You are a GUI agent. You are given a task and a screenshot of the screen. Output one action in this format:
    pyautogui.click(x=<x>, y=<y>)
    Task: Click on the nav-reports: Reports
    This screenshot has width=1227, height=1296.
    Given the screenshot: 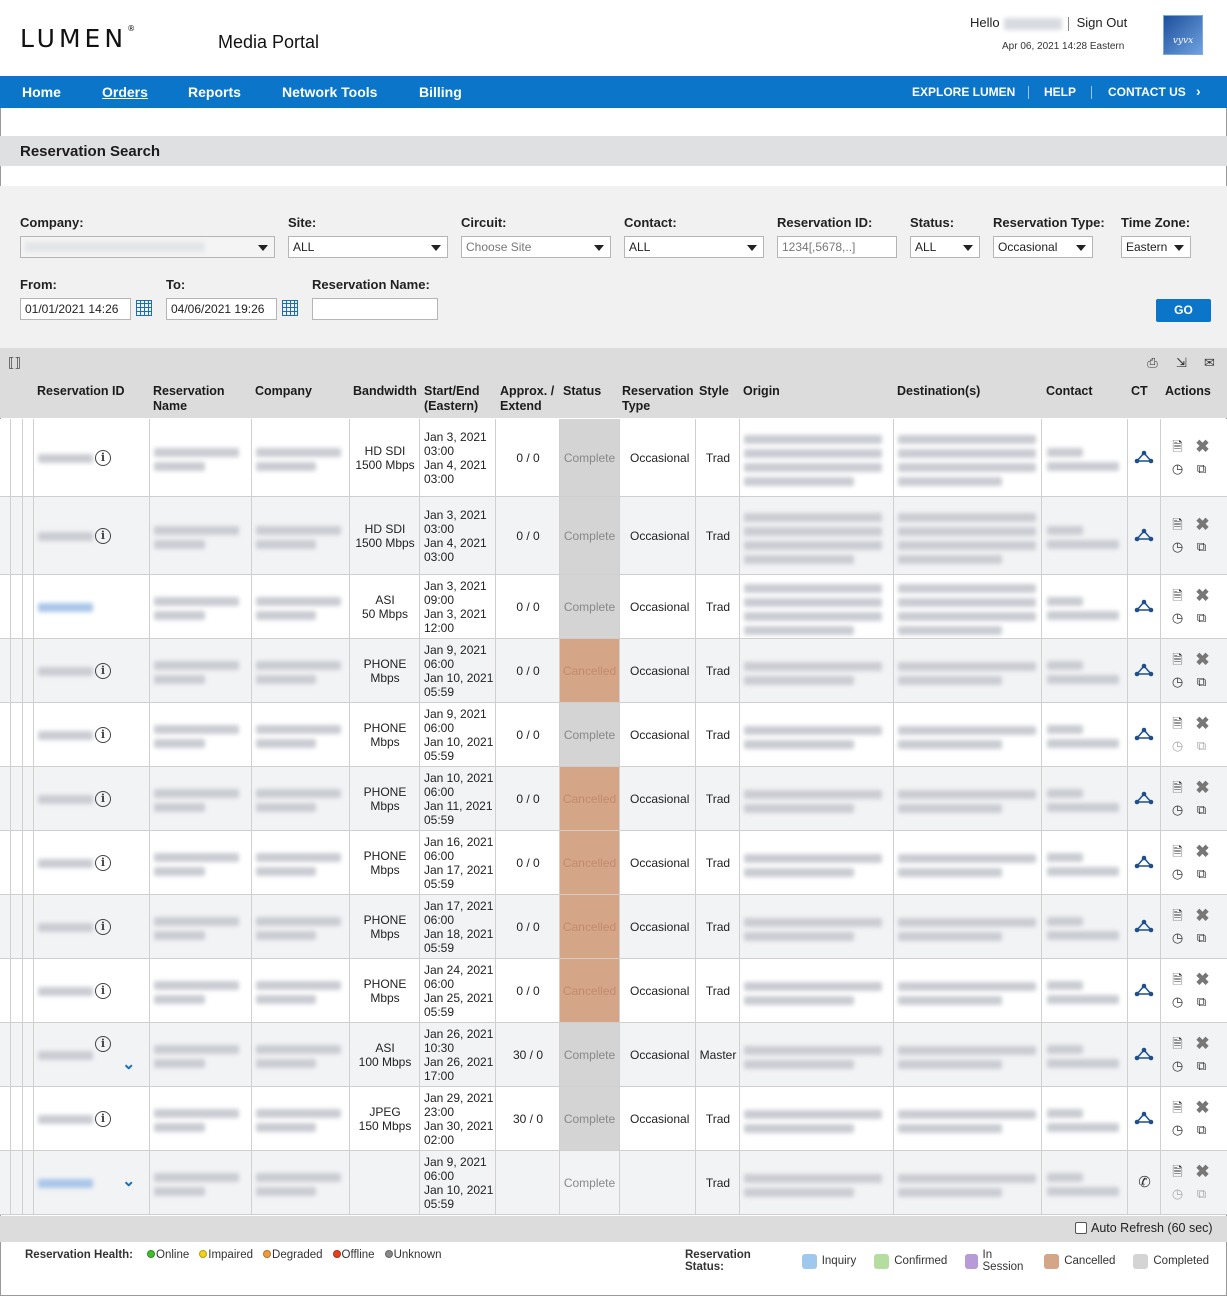 What is the action you would take?
    pyautogui.click(x=214, y=92)
    